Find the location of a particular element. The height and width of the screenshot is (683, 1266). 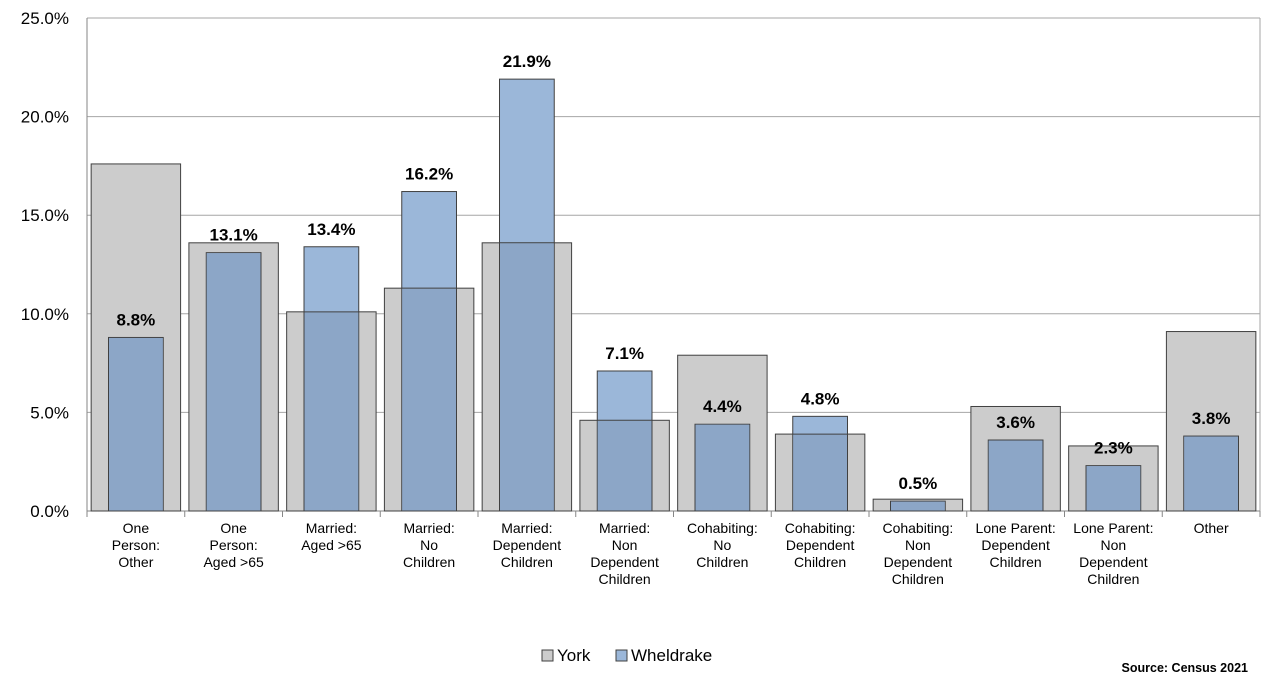

y-tick-label: 10.0% is located at coordinates (45, 314).